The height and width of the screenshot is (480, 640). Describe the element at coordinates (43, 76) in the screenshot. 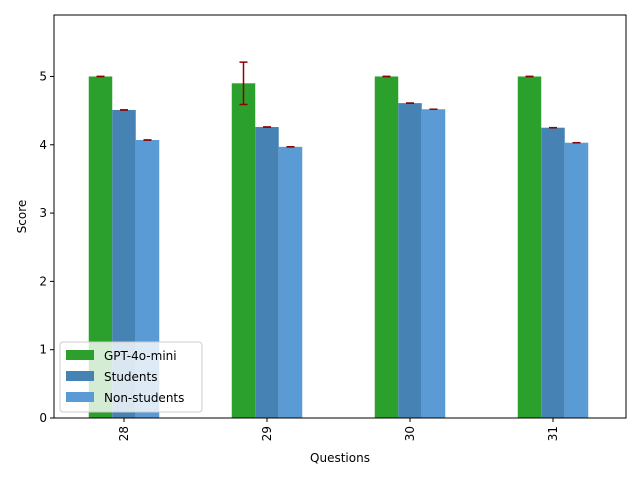

I see `y-tick-label: 5` at that location.